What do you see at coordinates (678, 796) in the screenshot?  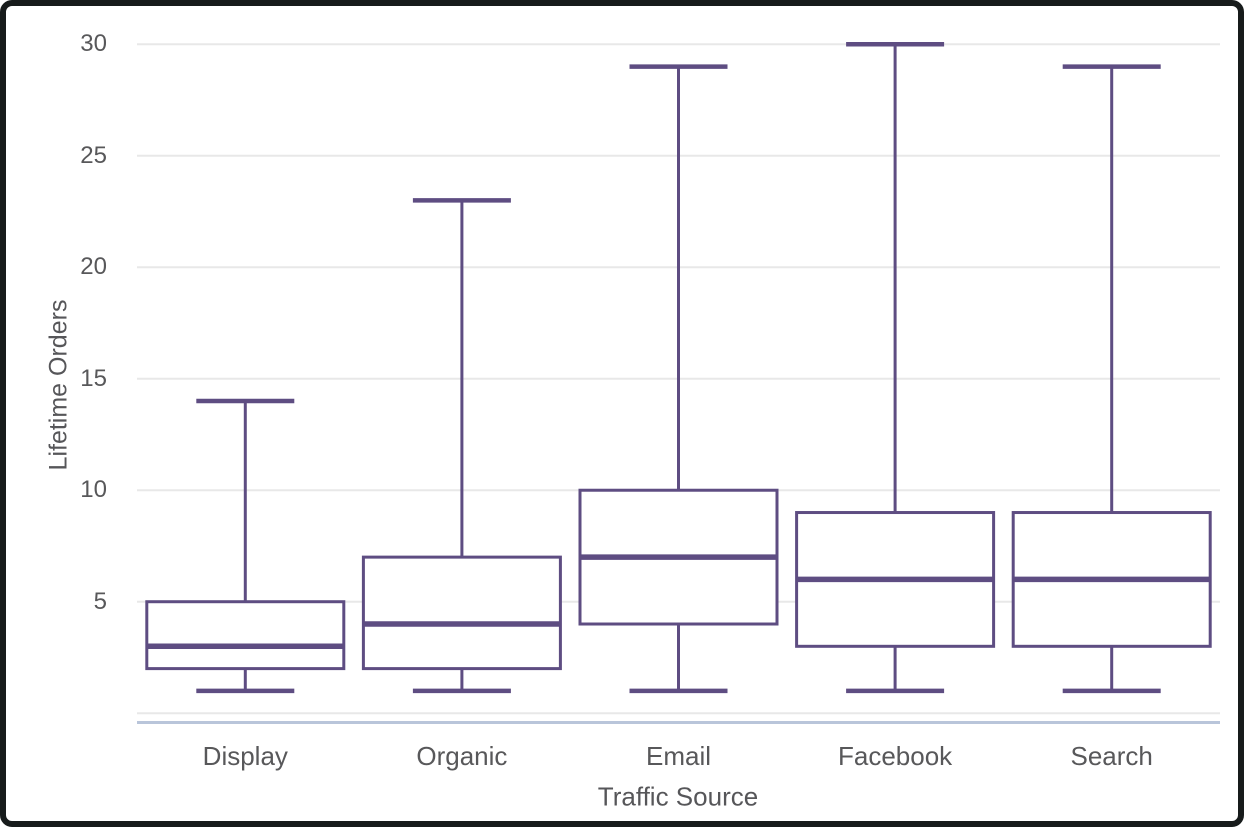 I see `x-axis-title: Traffic Source` at bounding box center [678, 796].